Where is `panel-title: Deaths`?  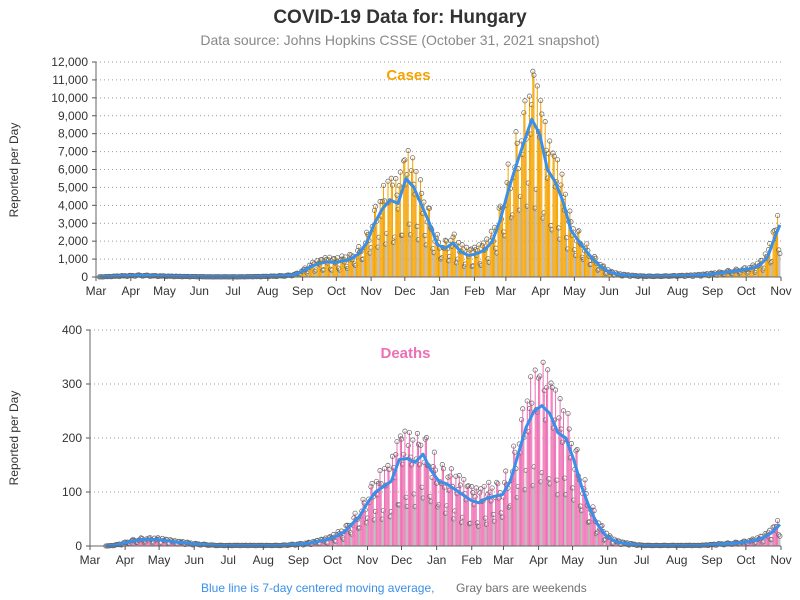
panel-title: Deaths is located at coordinates (405, 353).